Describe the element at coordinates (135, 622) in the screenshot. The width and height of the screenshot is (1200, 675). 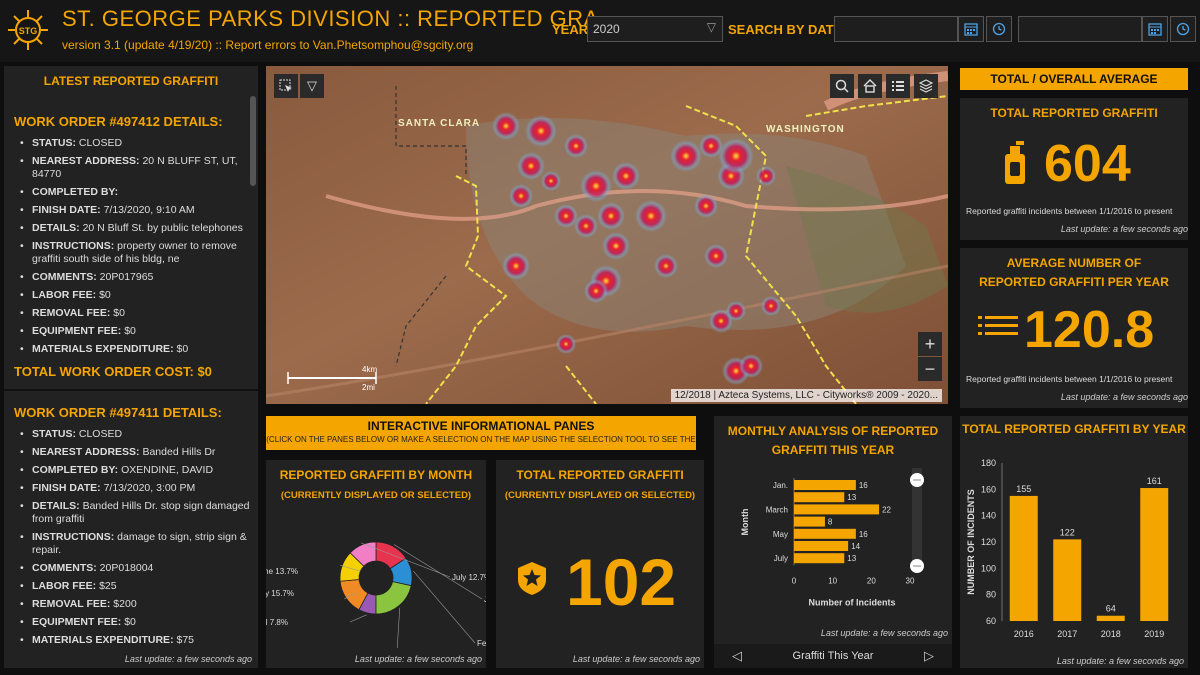
I see `work-order-field: EQUIPMENT FEE: $0` at that location.